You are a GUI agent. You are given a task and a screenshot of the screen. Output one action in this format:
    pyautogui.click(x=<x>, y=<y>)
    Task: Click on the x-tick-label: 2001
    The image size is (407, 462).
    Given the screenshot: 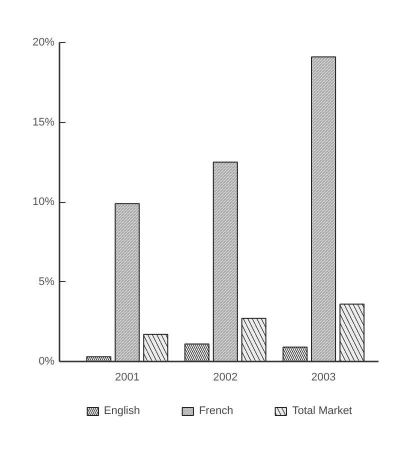 What is the action you would take?
    pyautogui.click(x=127, y=378)
    